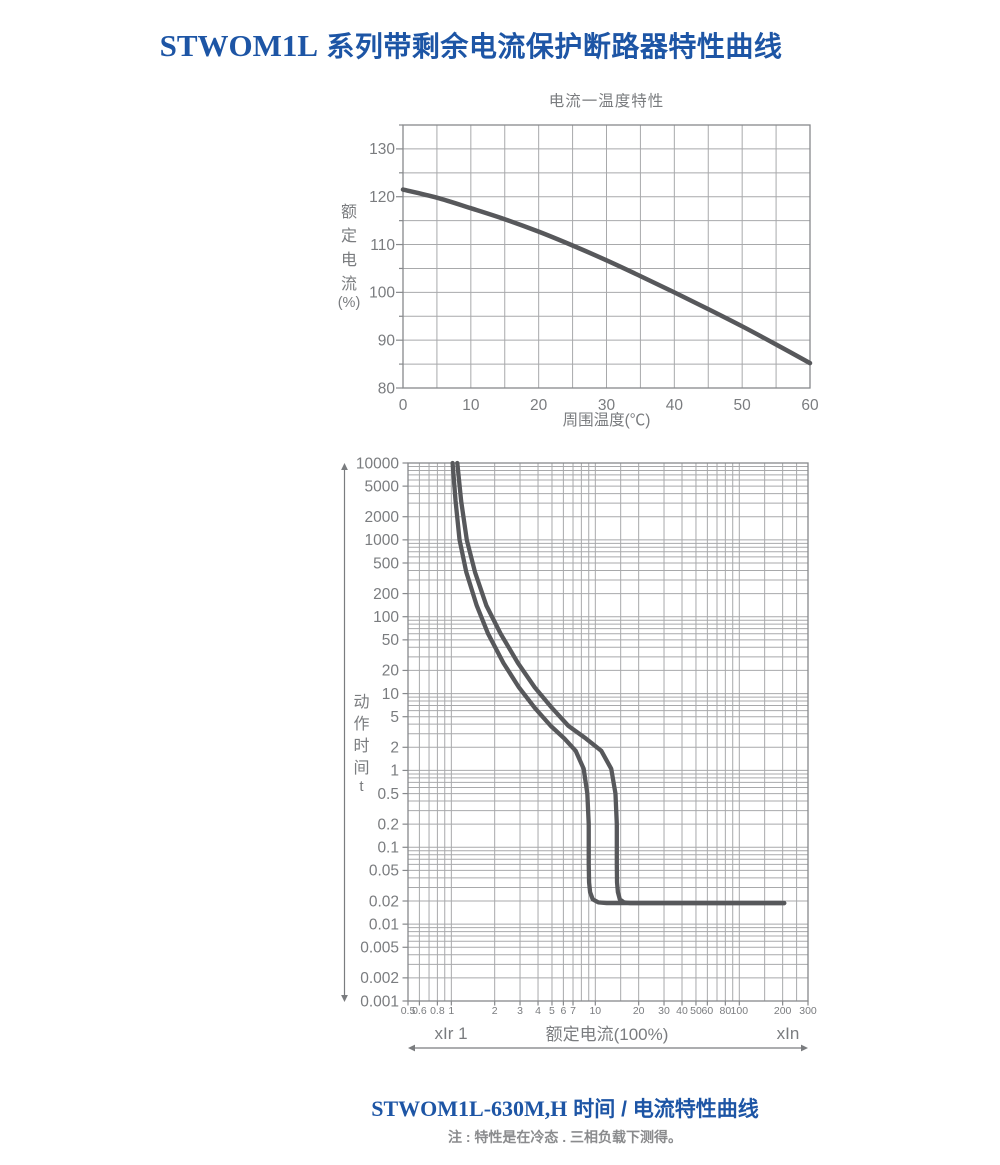 Image resolution: width=1000 pixels, height=1165 pixels. Describe the element at coordinates (349, 284) in the screenshot. I see `chart1-ylabel: 流` at that location.